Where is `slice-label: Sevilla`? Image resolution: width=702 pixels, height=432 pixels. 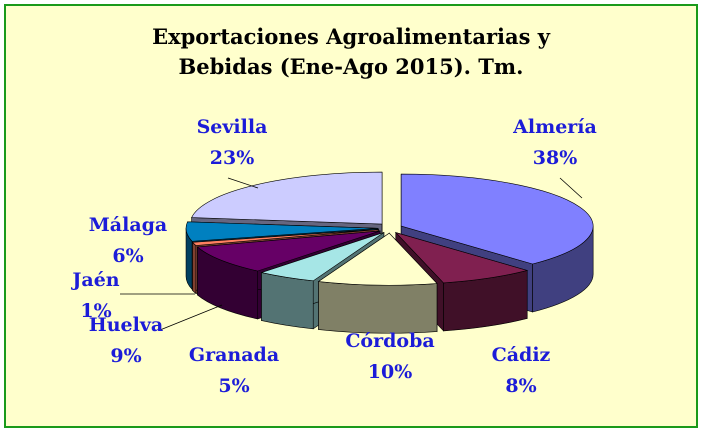
slice-label: Sevilla is located at coordinates (232, 127).